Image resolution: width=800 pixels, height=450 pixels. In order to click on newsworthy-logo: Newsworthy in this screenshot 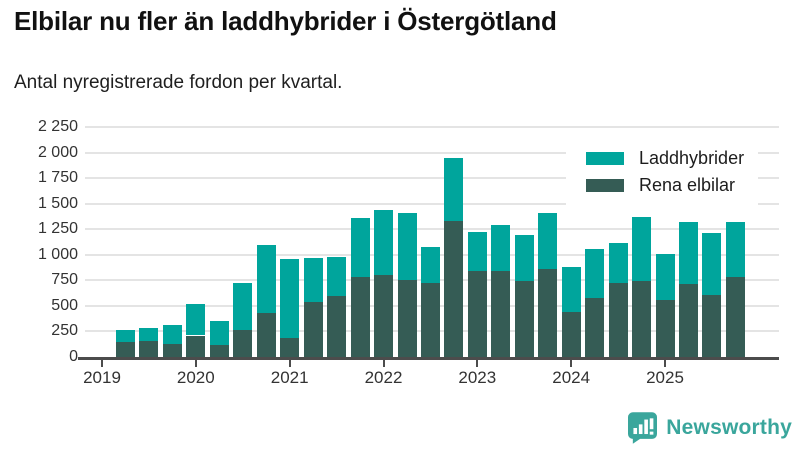, I will do `click(710, 428)`.